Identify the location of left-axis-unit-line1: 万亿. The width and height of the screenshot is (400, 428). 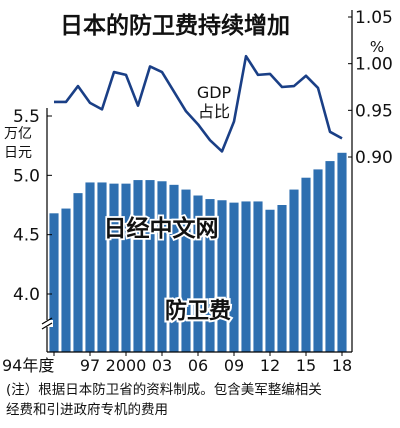
(18, 134).